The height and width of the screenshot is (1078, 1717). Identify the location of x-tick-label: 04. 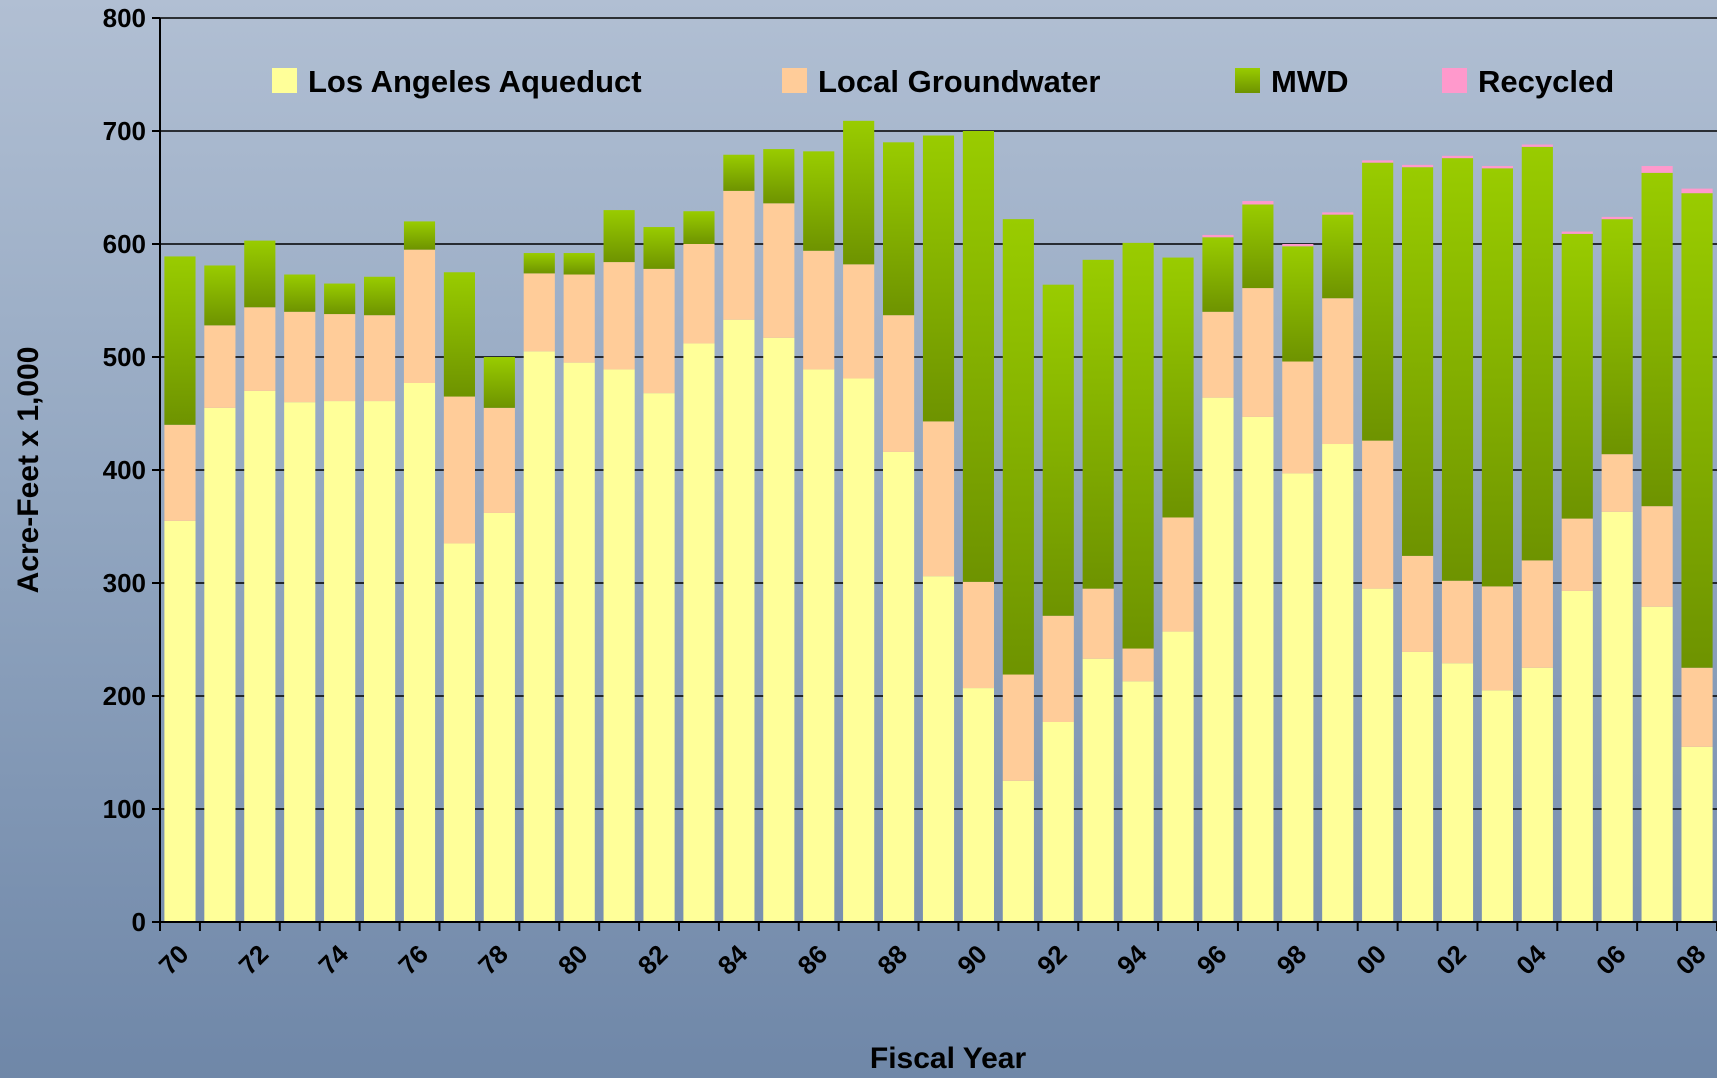
(1531, 959).